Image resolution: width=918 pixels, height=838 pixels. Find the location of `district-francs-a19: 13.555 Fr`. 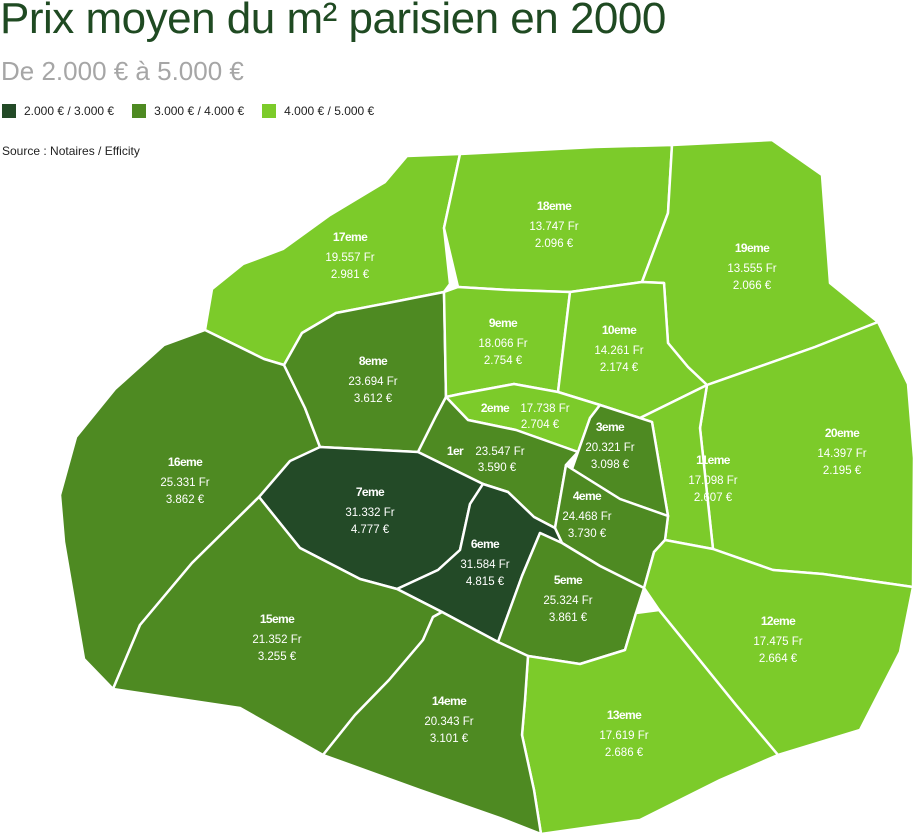

district-francs-a19: 13.555 Fr is located at coordinates (751, 269).